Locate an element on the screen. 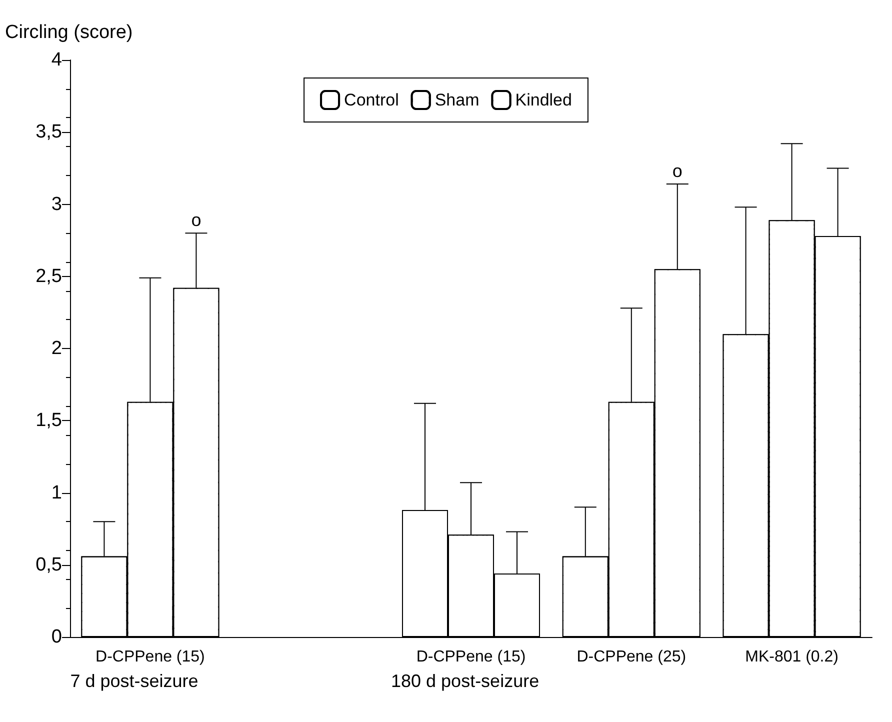  y-tick-label: 2 is located at coordinates (56, 348).